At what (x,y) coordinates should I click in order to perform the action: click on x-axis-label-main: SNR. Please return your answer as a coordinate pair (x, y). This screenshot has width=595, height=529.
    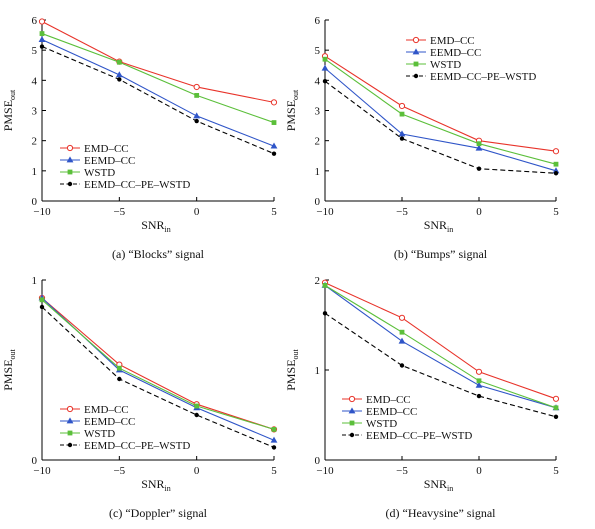
    Looking at the image, I should click on (435, 484).